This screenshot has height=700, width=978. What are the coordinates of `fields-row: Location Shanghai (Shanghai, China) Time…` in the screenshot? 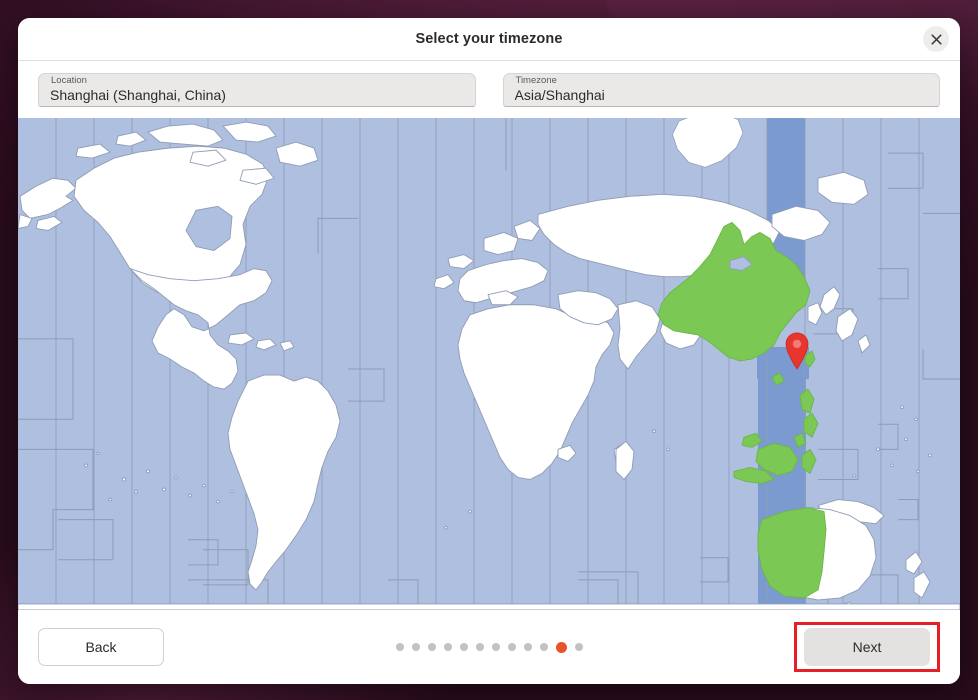 It's located at (489, 89).